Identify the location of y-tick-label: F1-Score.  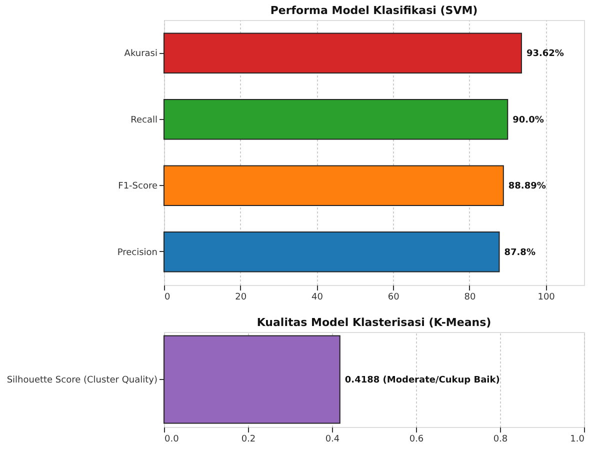
(138, 187).